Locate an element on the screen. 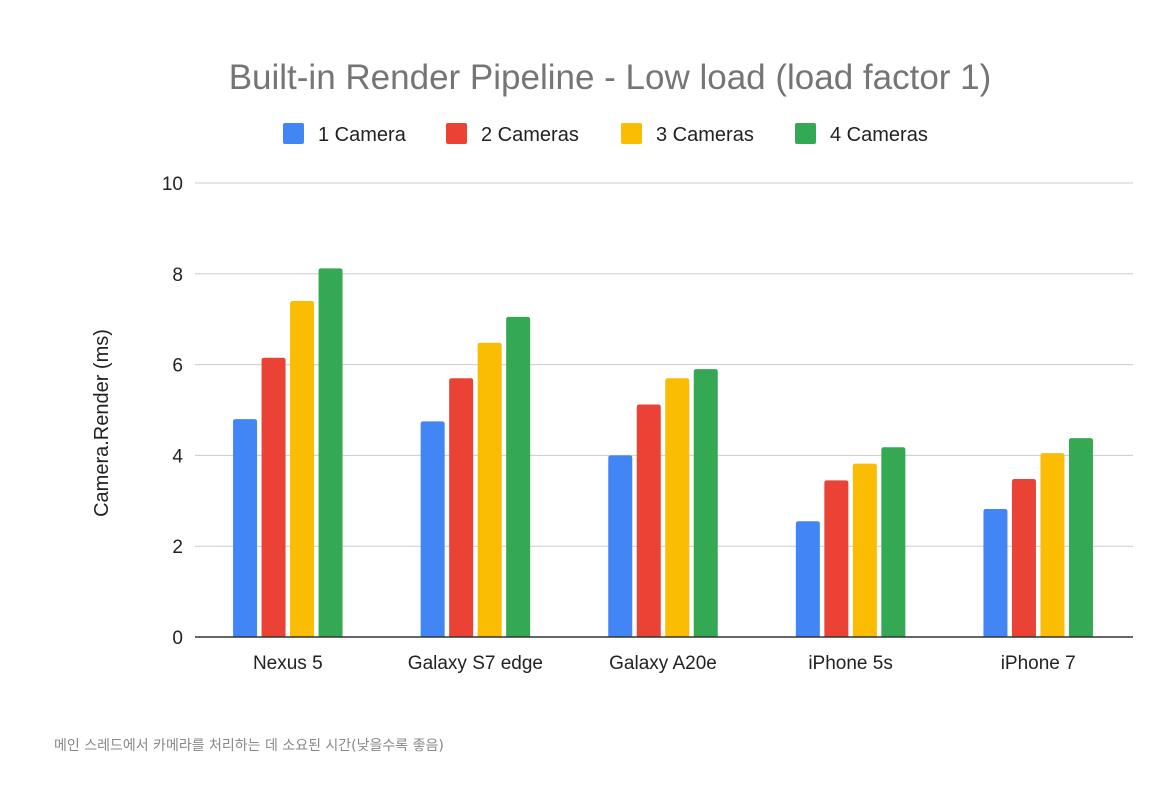  x-tick-label: iPhone 7 is located at coordinates (1038, 663).